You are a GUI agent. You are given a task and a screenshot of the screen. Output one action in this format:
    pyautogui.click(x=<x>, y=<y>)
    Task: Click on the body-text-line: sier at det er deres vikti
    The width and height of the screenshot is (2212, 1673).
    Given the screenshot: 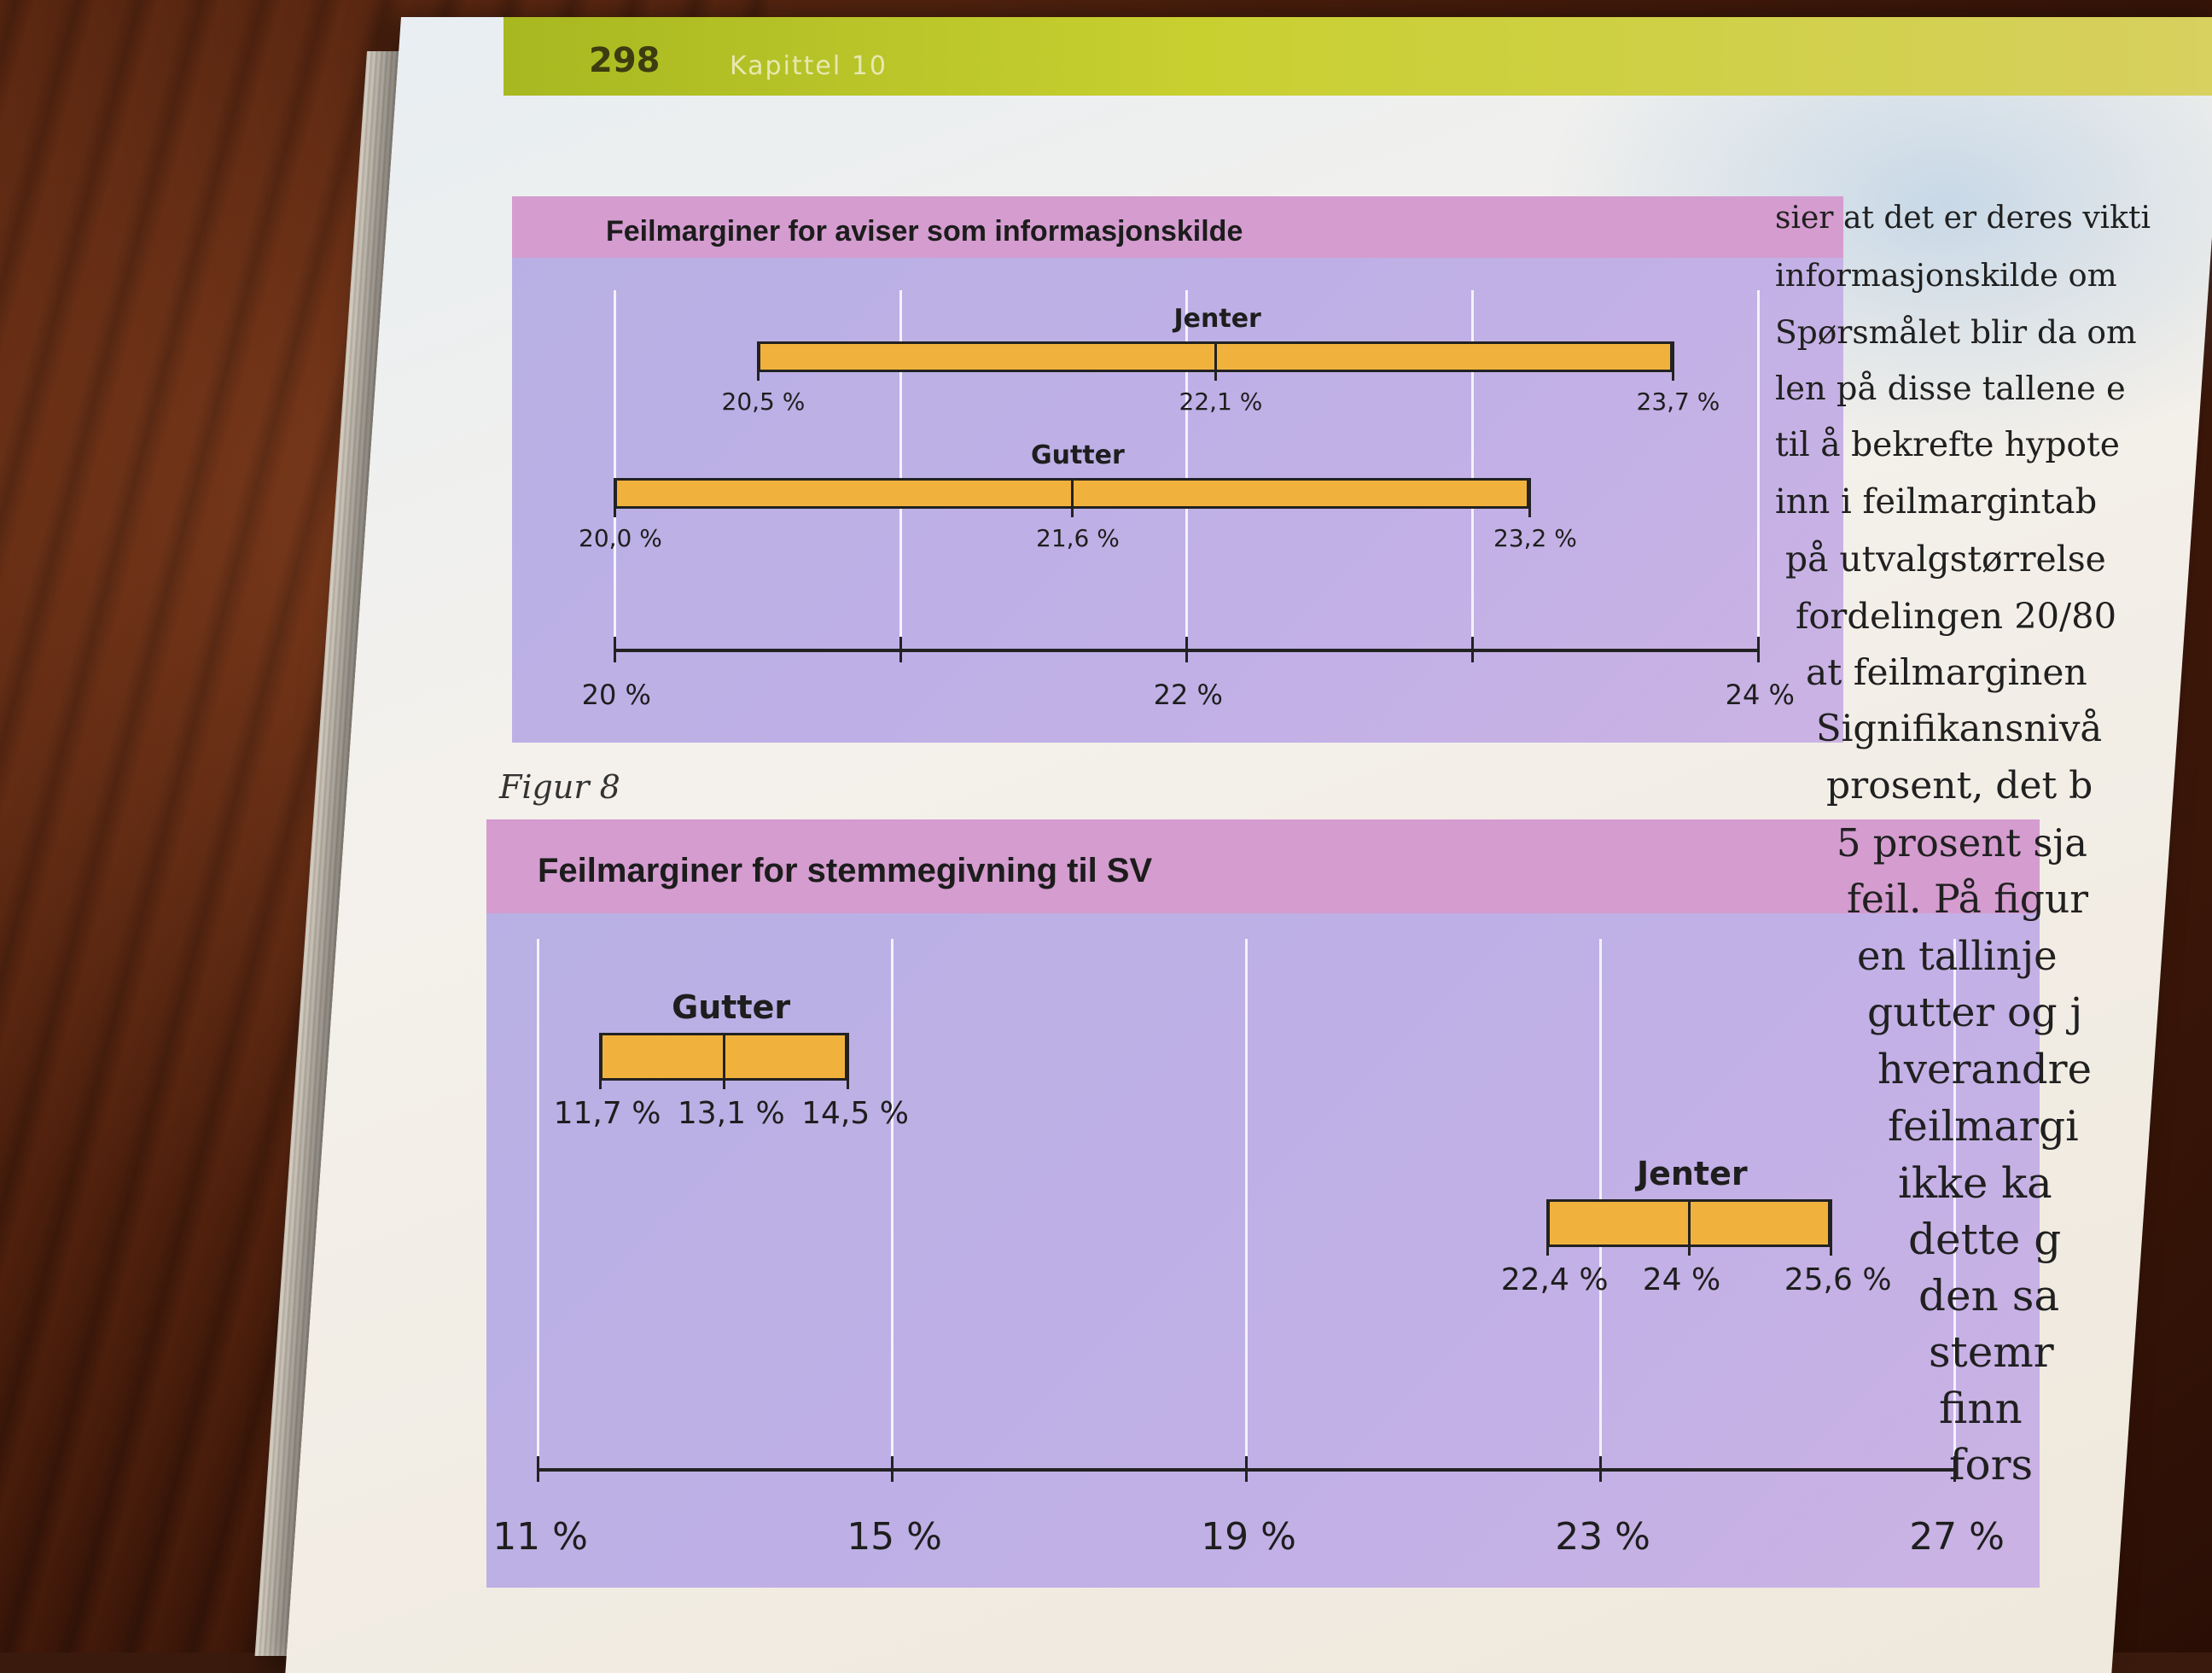 What is the action you would take?
    pyautogui.click(x=1963, y=218)
    